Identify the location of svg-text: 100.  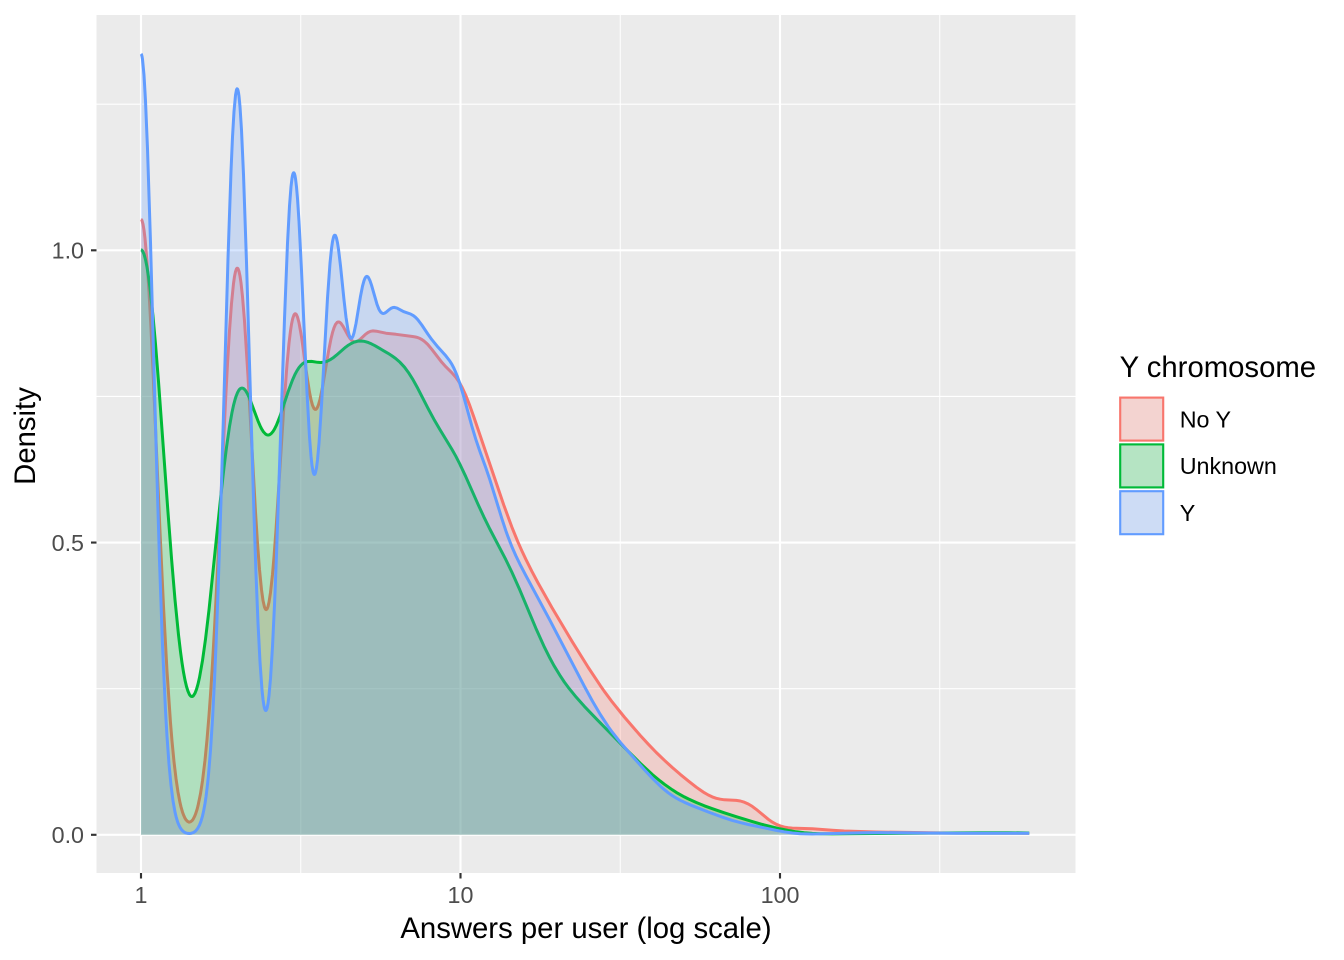
(780, 895).